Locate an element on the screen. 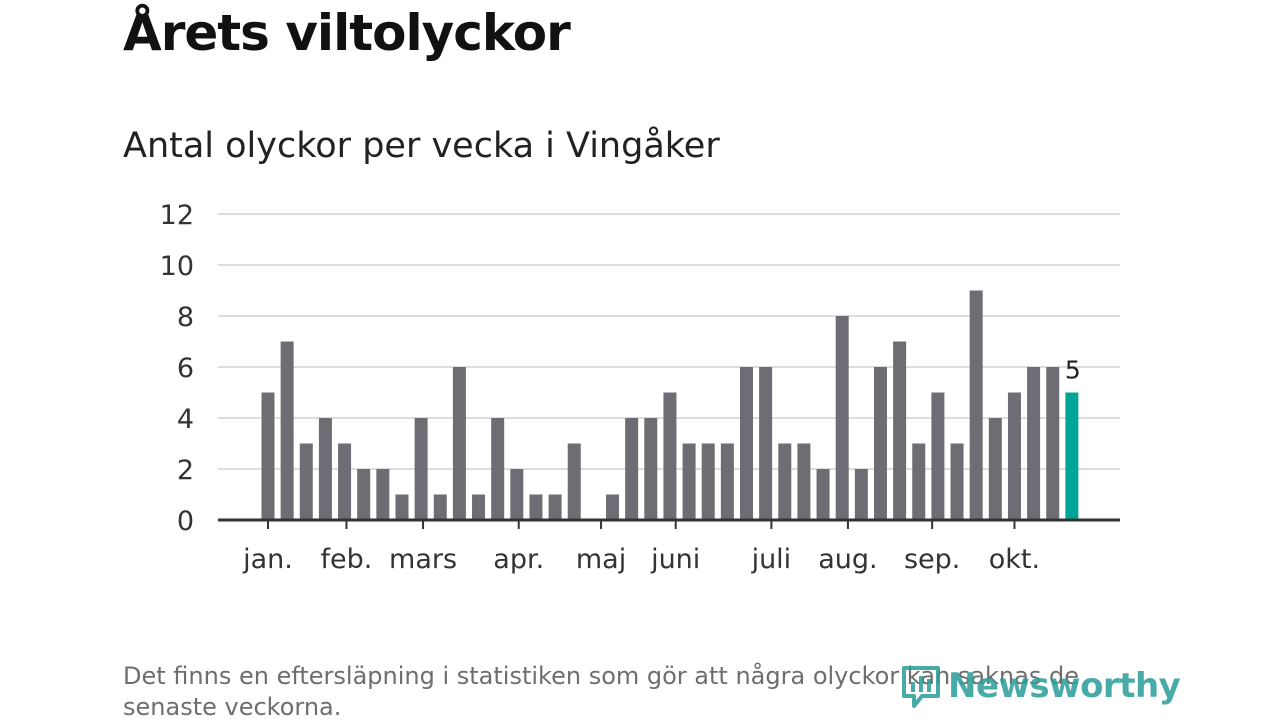  x-tick-label: aug. is located at coordinates (847, 559).